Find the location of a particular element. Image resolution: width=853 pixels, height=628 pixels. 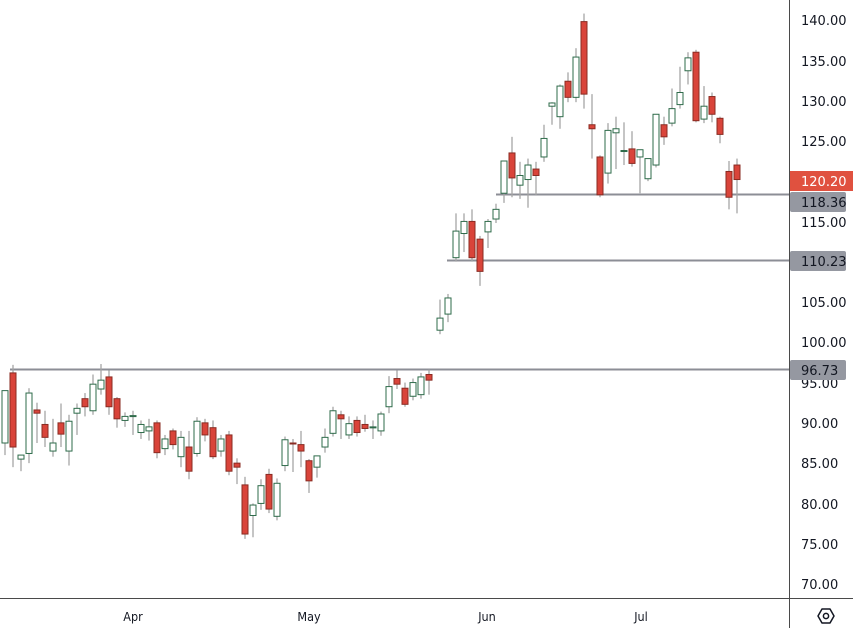

line-tag-96-value: 96.73 is located at coordinates (819, 371).